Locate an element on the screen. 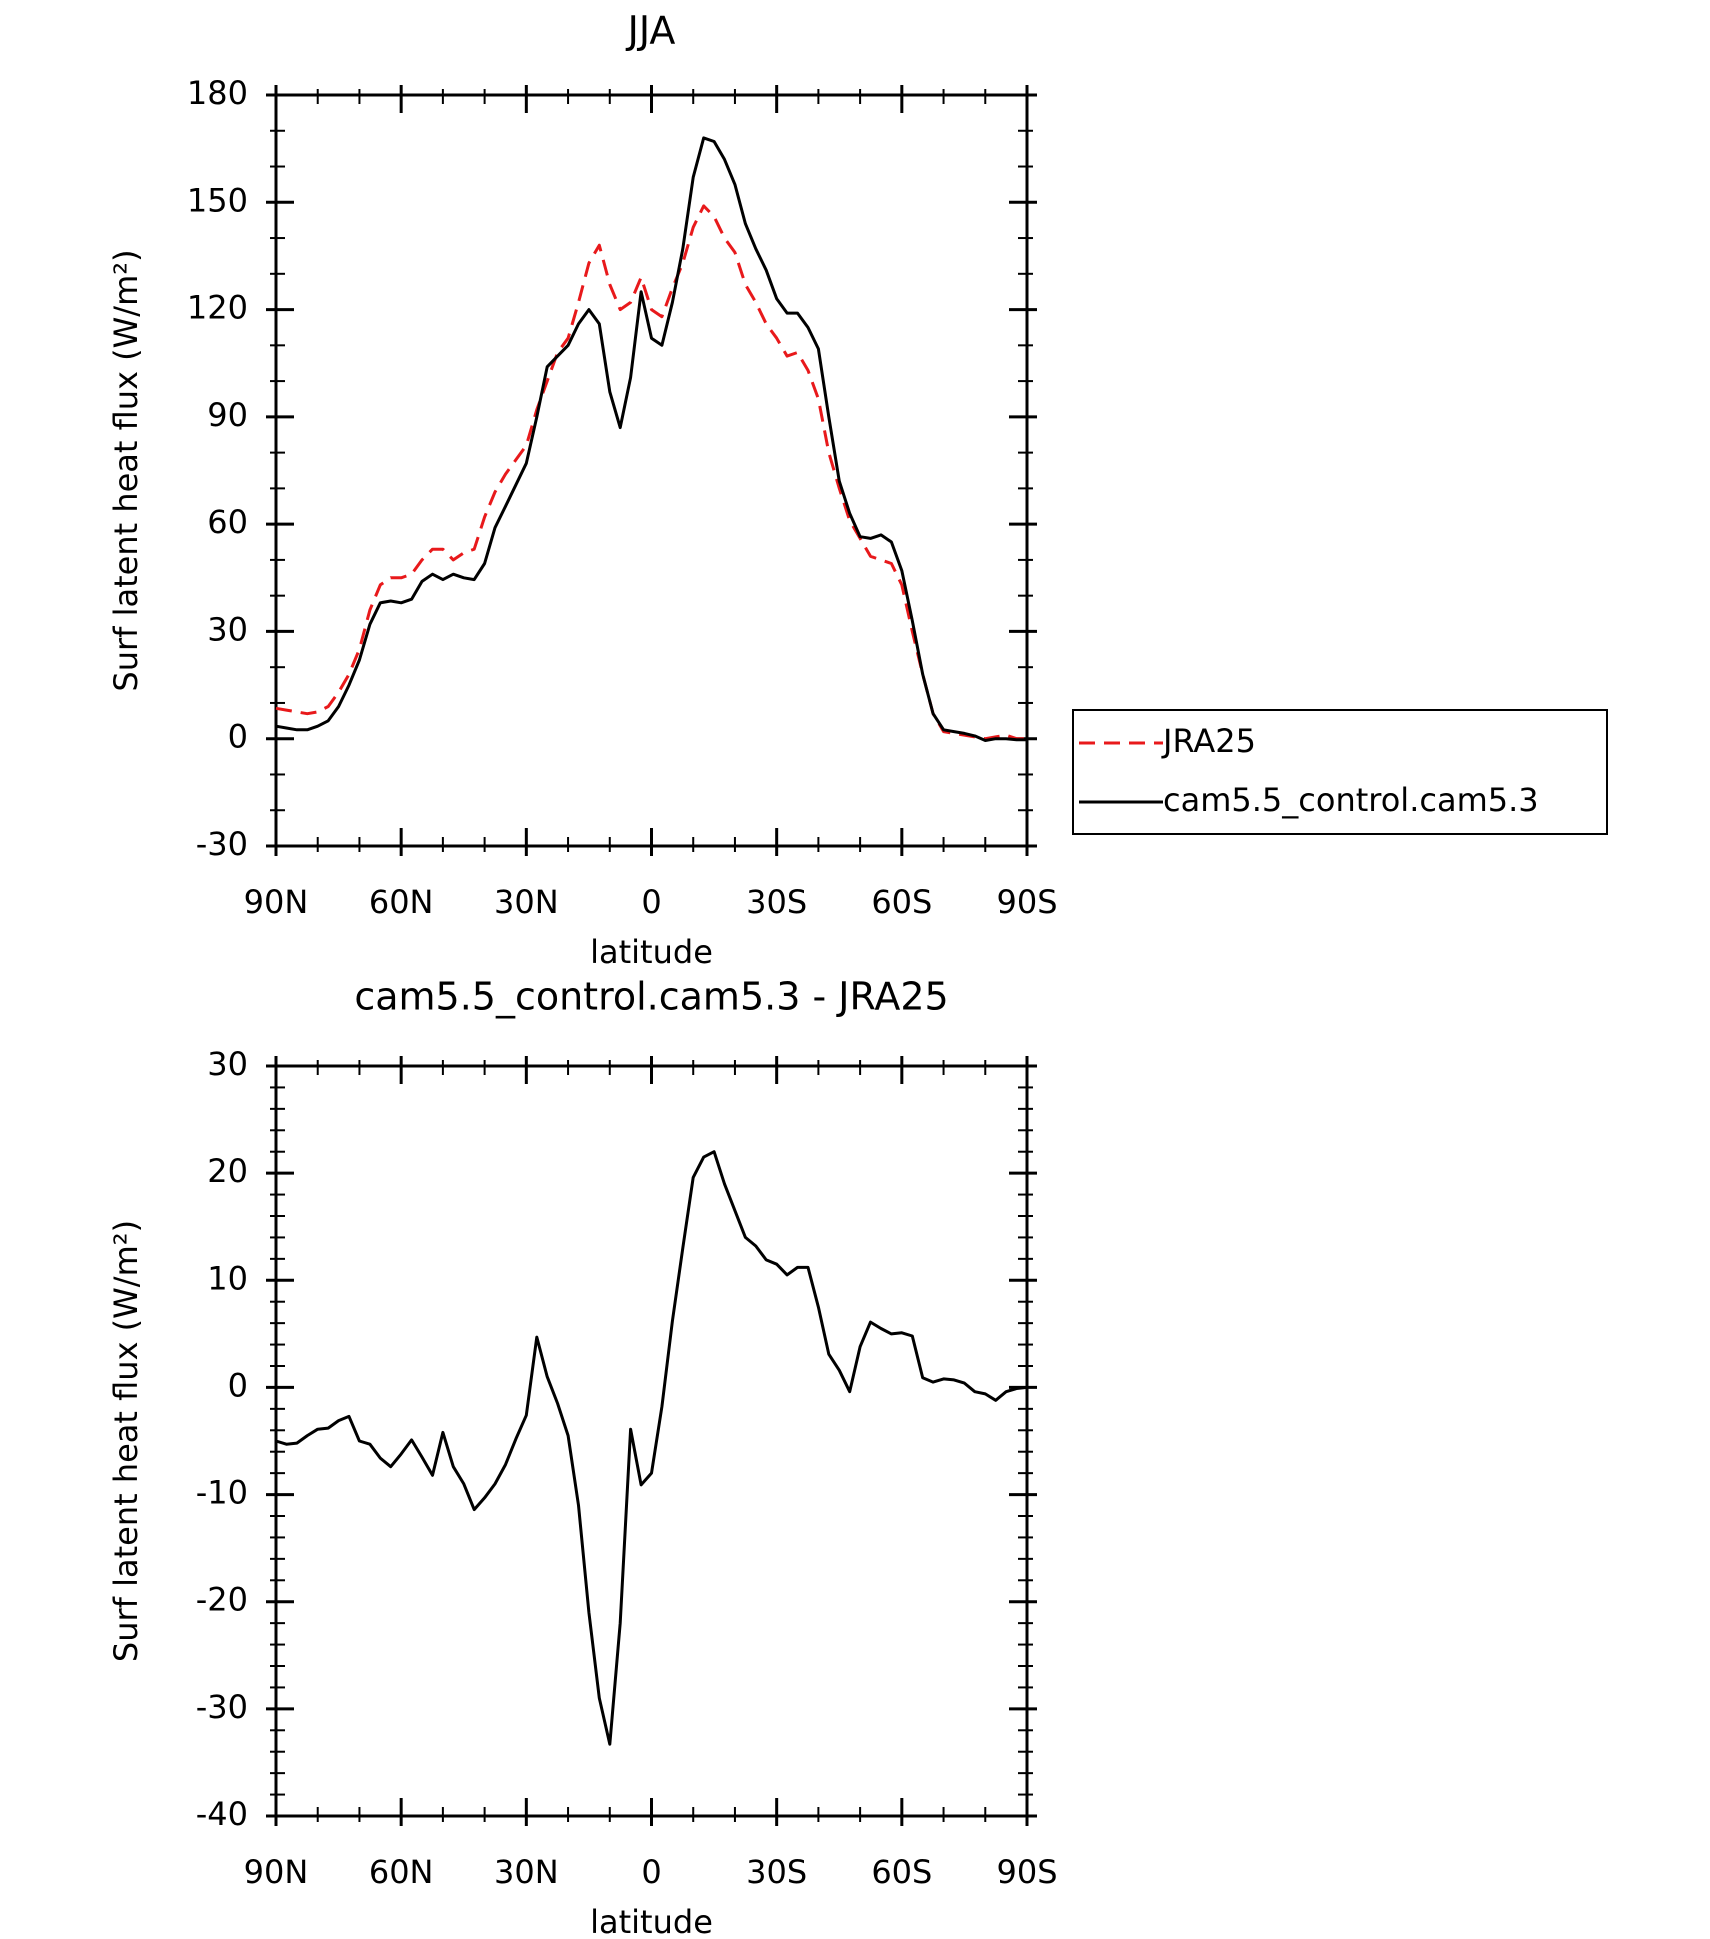 The height and width of the screenshot is (1939, 1710). y-tick-label: 120 is located at coordinates (217, 308).